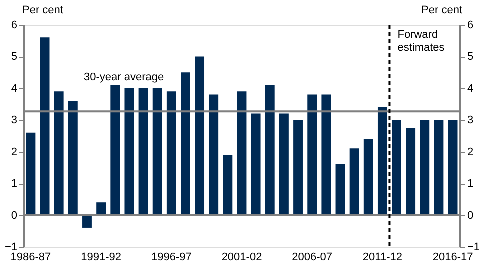  I want to click on y2-tick-label: 2, so click(471, 152).